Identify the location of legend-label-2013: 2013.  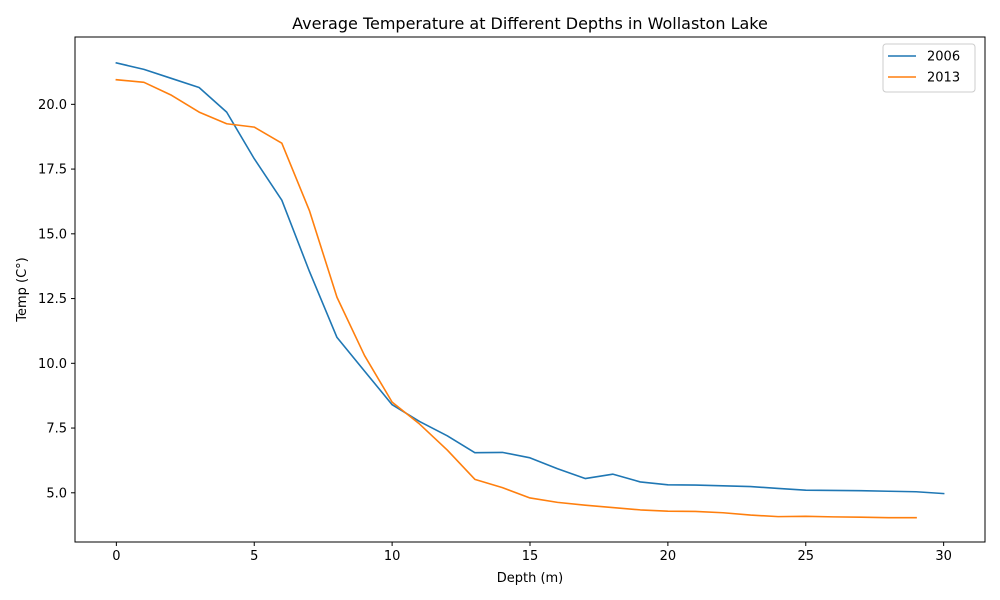
(943, 78).